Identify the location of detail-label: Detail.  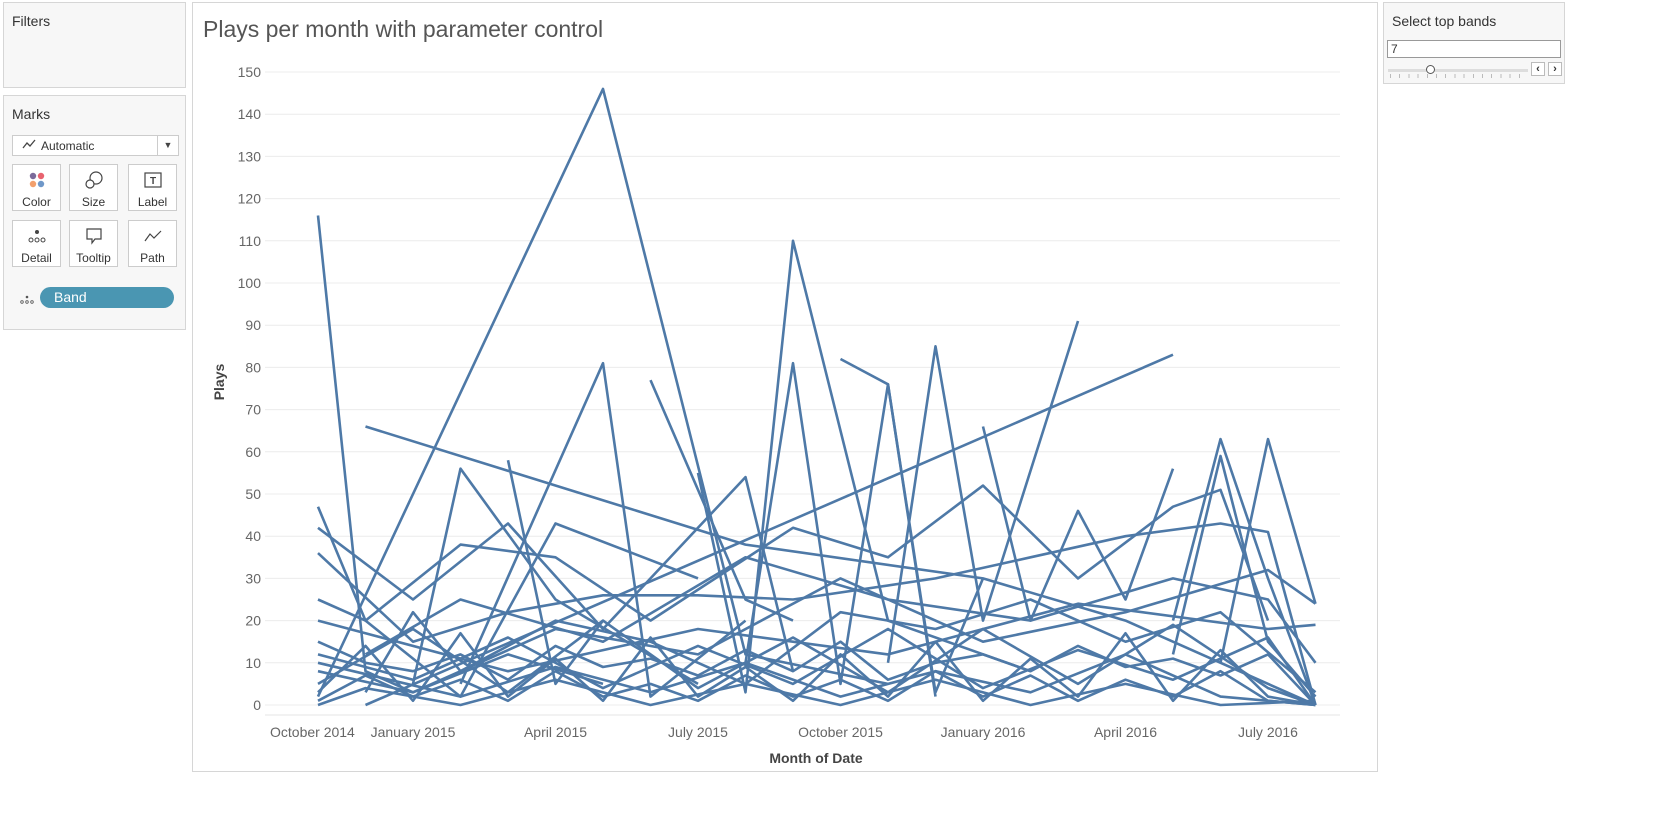
(36, 258).